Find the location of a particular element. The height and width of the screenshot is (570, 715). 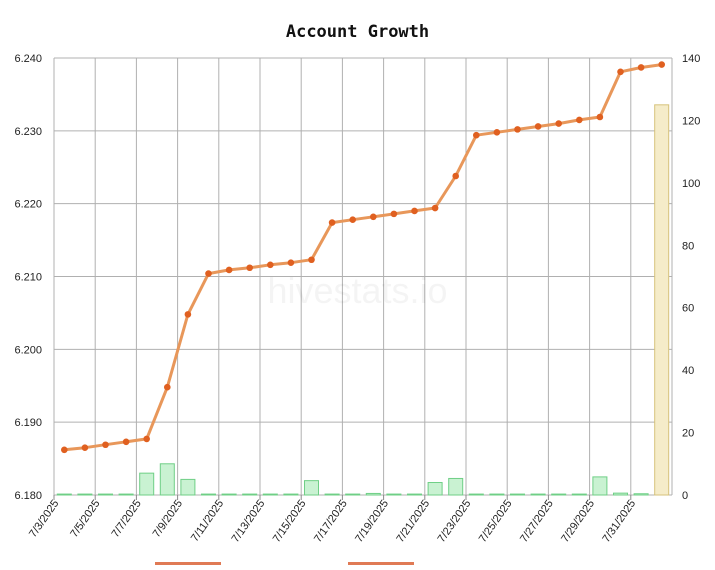

x-axis-tick-label: 7/25/2025 is located at coordinates (496, 521).